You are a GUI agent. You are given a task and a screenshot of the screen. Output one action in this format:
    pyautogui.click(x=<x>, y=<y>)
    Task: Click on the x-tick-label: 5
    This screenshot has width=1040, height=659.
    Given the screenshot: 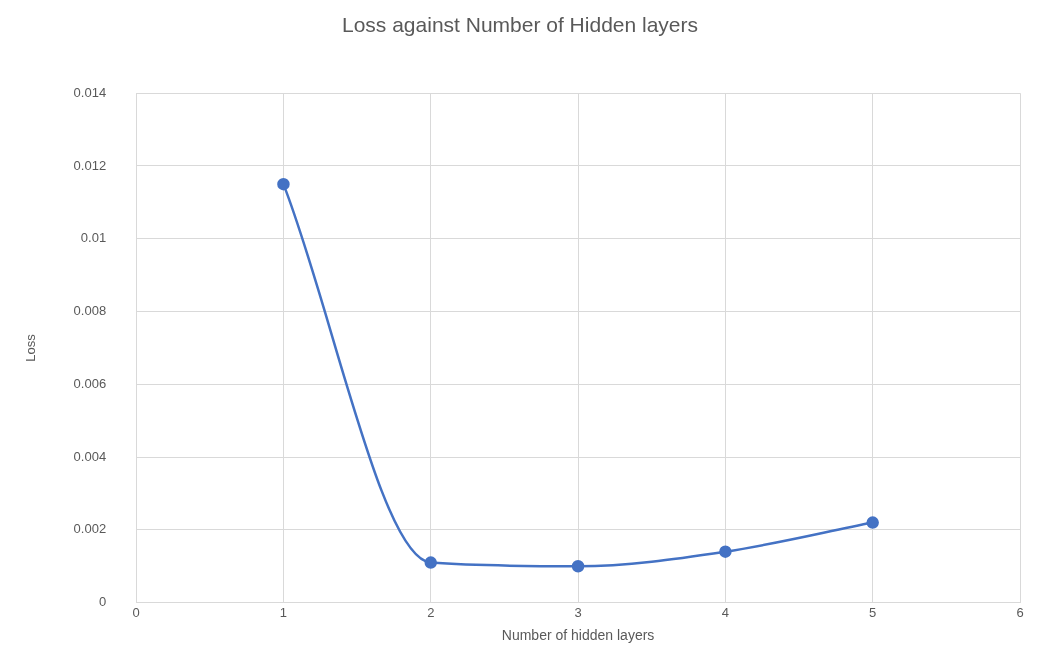 What is the action you would take?
    pyautogui.click(x=873, y=612)
    